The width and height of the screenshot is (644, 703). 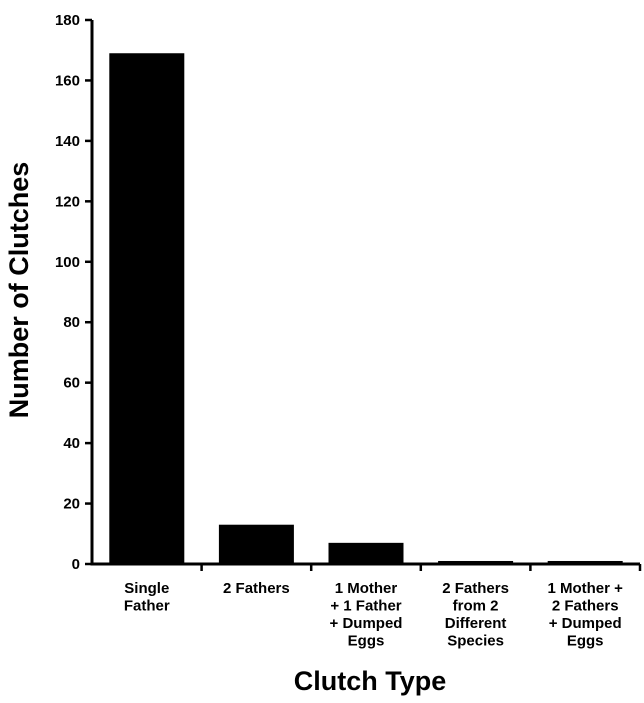 What do you see at coordinates (475, 641) in the screenshot?
I see `category-label-line: Species` at bounding box center [475, 641].